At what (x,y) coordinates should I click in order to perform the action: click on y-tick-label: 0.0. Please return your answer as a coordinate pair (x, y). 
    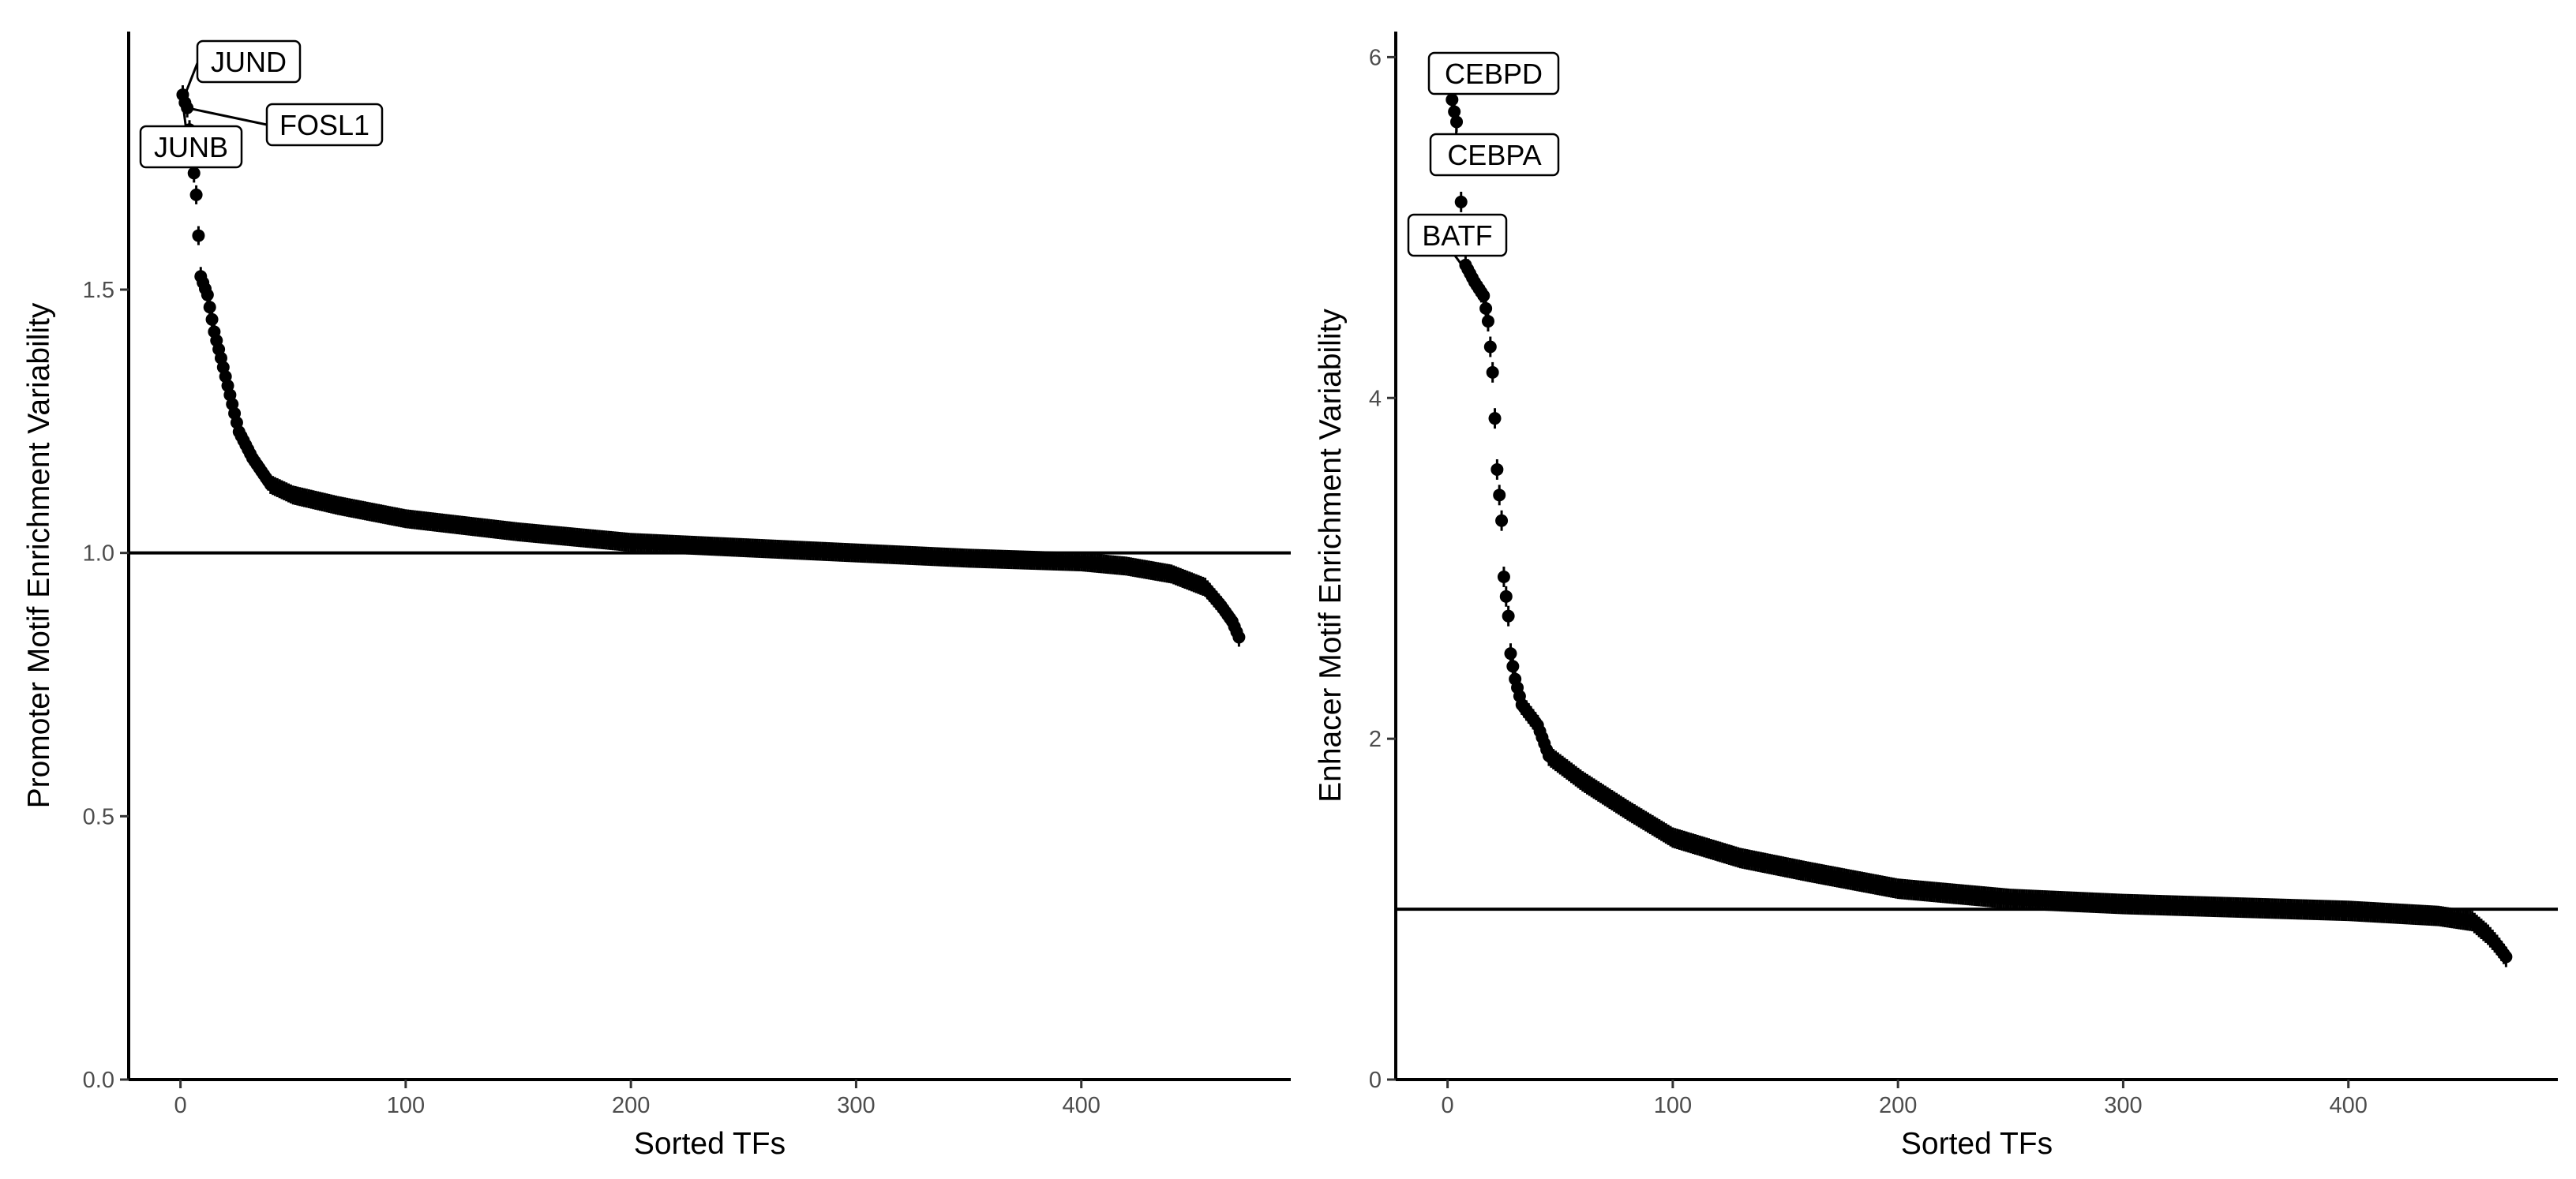
    Looking at the image, I should click on (98, 1080).